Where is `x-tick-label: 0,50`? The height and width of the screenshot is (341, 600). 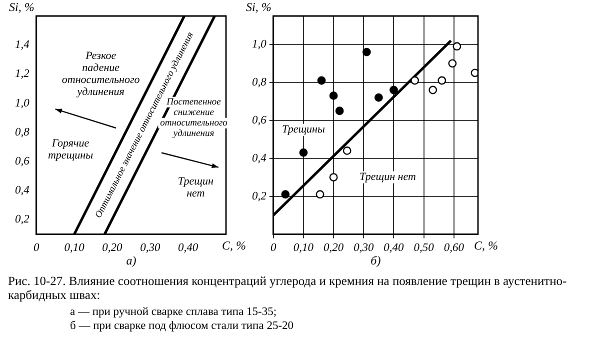 x-tick-label: 0,50 is located at coordinates (424, 248).